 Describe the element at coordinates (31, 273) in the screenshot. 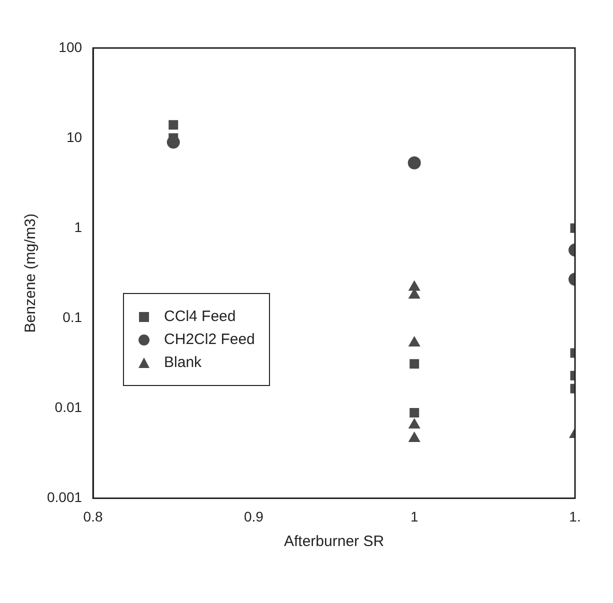

I see `y-axis-title: Benzene (mg/m3)` at that location.